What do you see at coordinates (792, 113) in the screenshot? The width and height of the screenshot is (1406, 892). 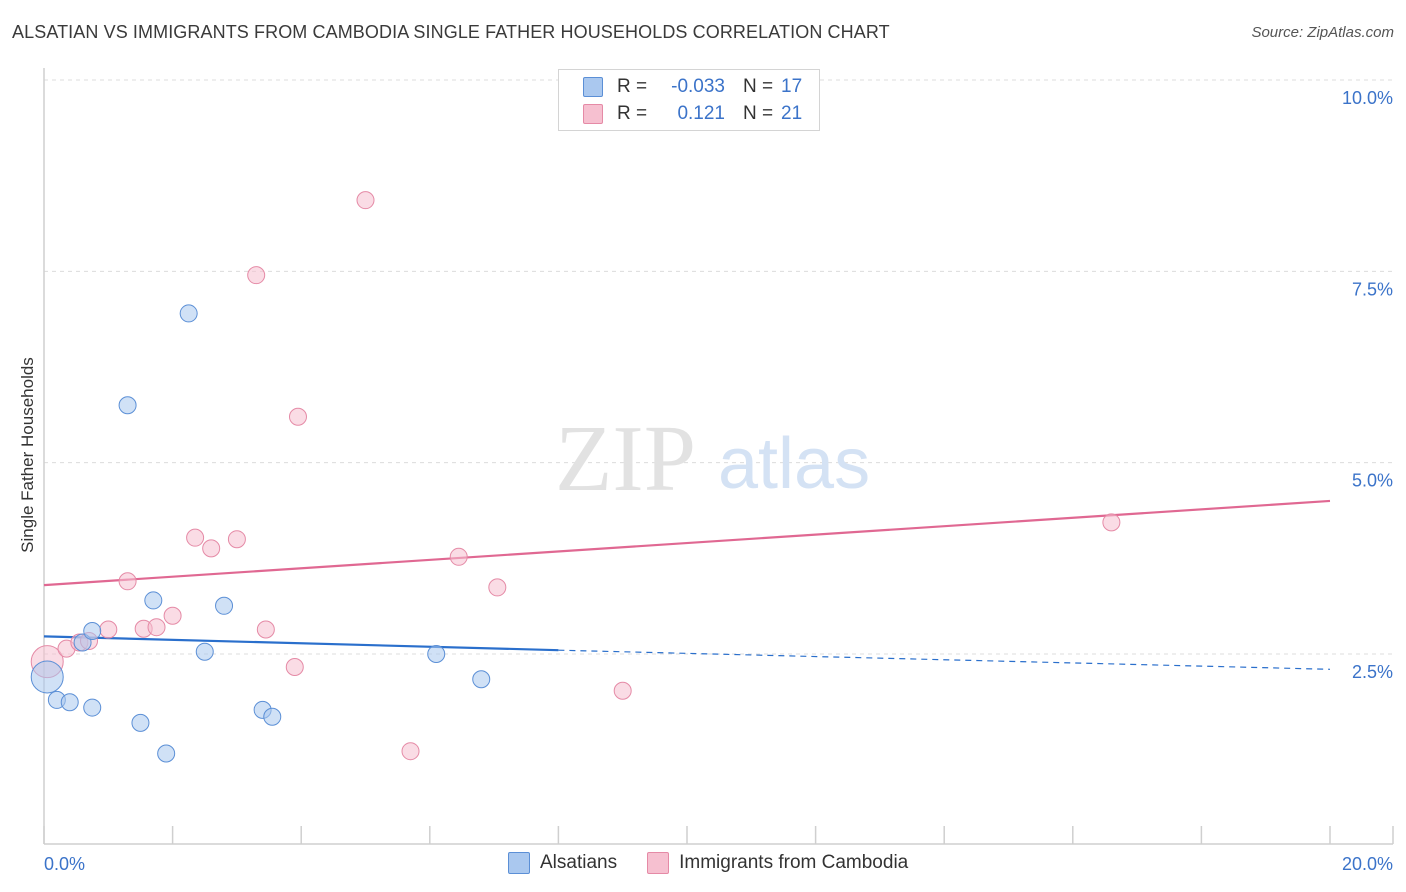 I see `legend-n-value: 21` at bounding box center [792, 113].